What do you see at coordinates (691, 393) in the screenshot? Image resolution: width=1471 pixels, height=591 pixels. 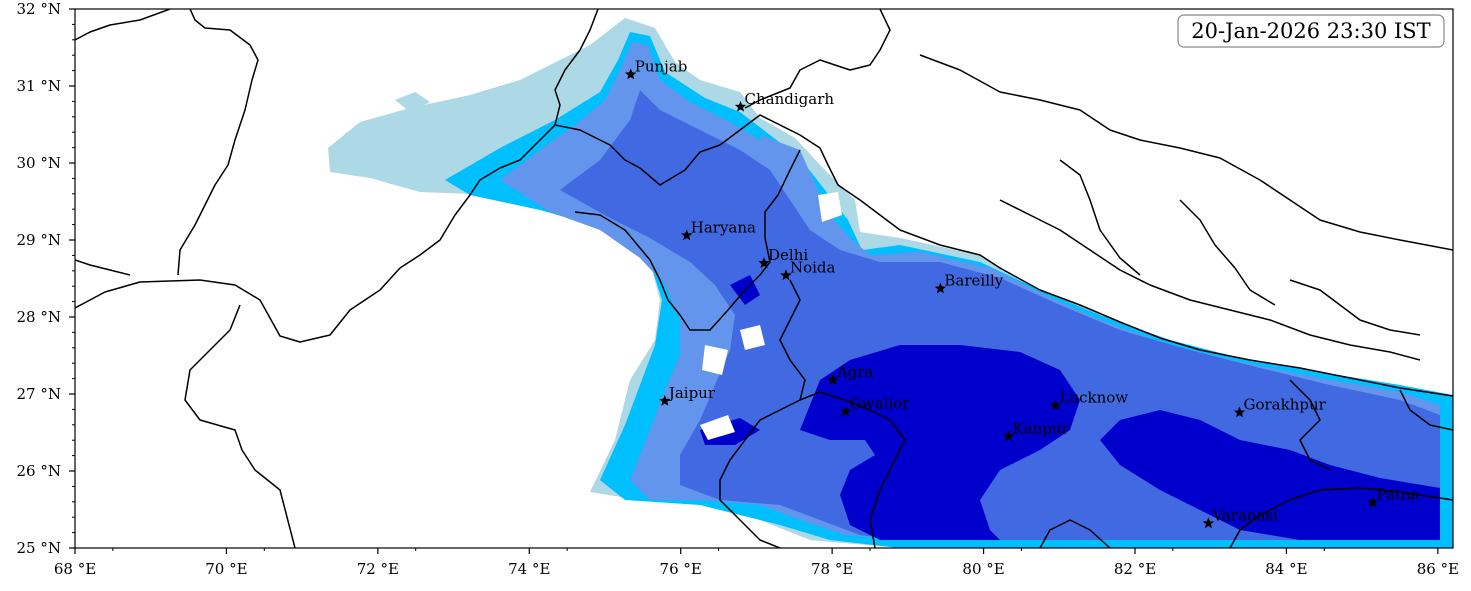 I see `city-label: Jaipur` at bounding box center [691, 393].